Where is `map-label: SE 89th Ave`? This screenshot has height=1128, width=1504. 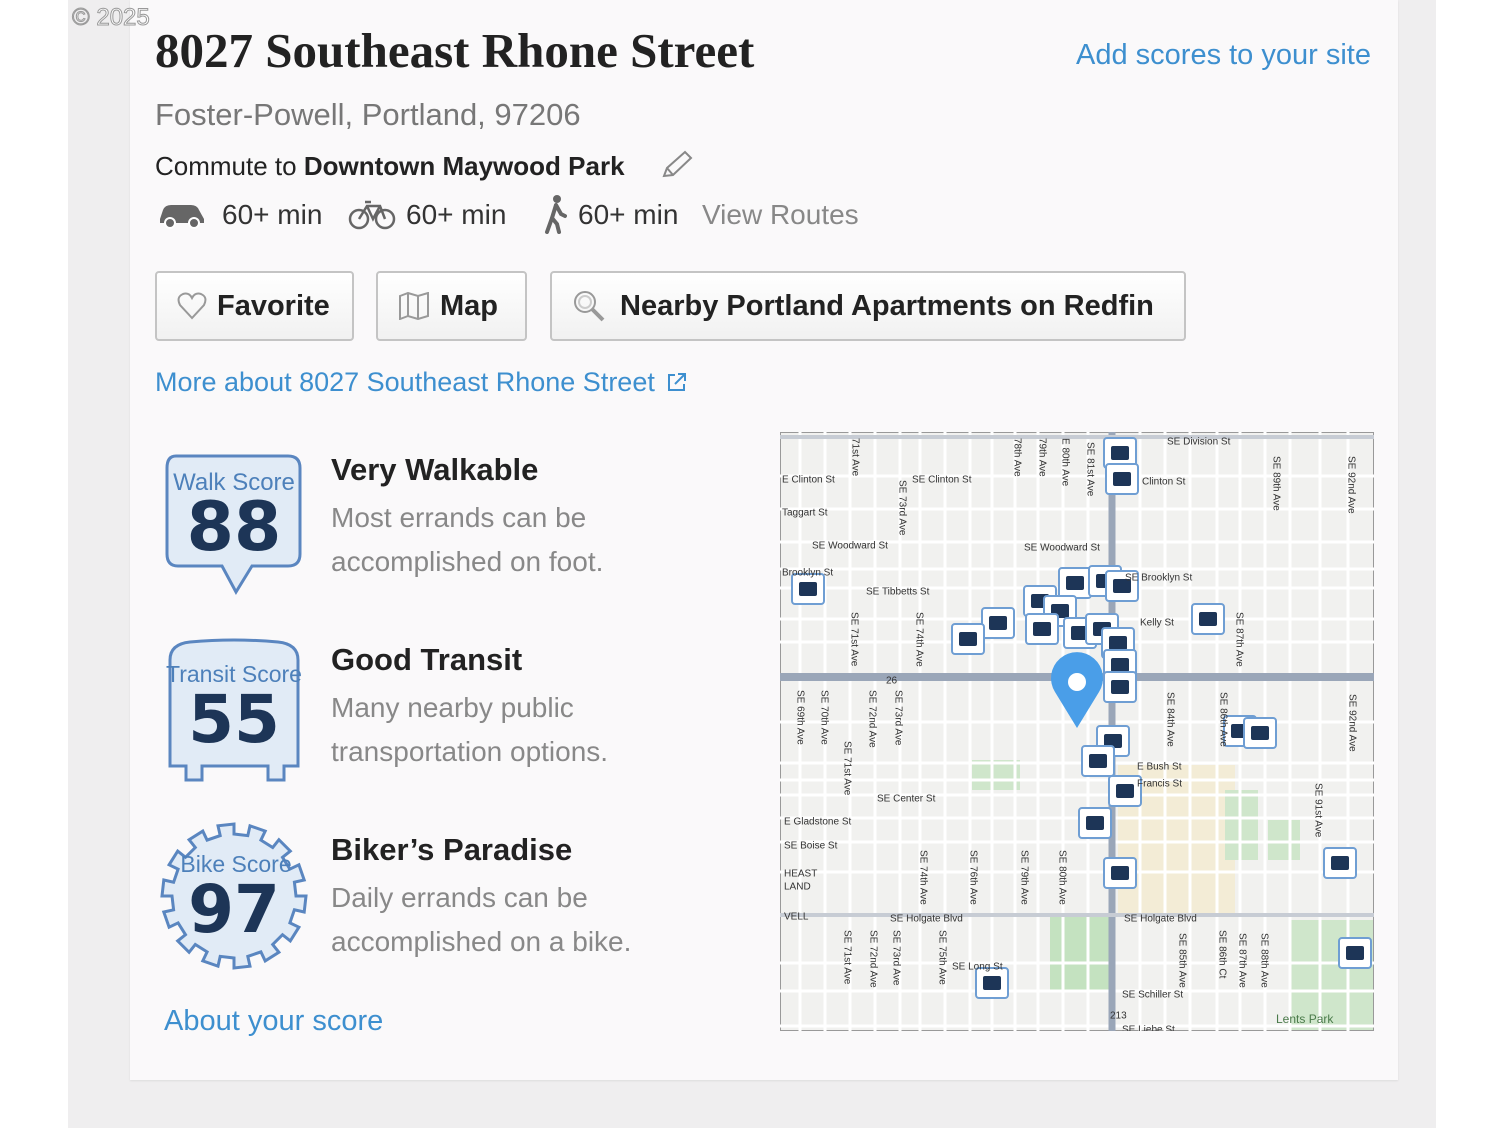 map-label: SE 89th Ave is located at coordinates (1275, 483).